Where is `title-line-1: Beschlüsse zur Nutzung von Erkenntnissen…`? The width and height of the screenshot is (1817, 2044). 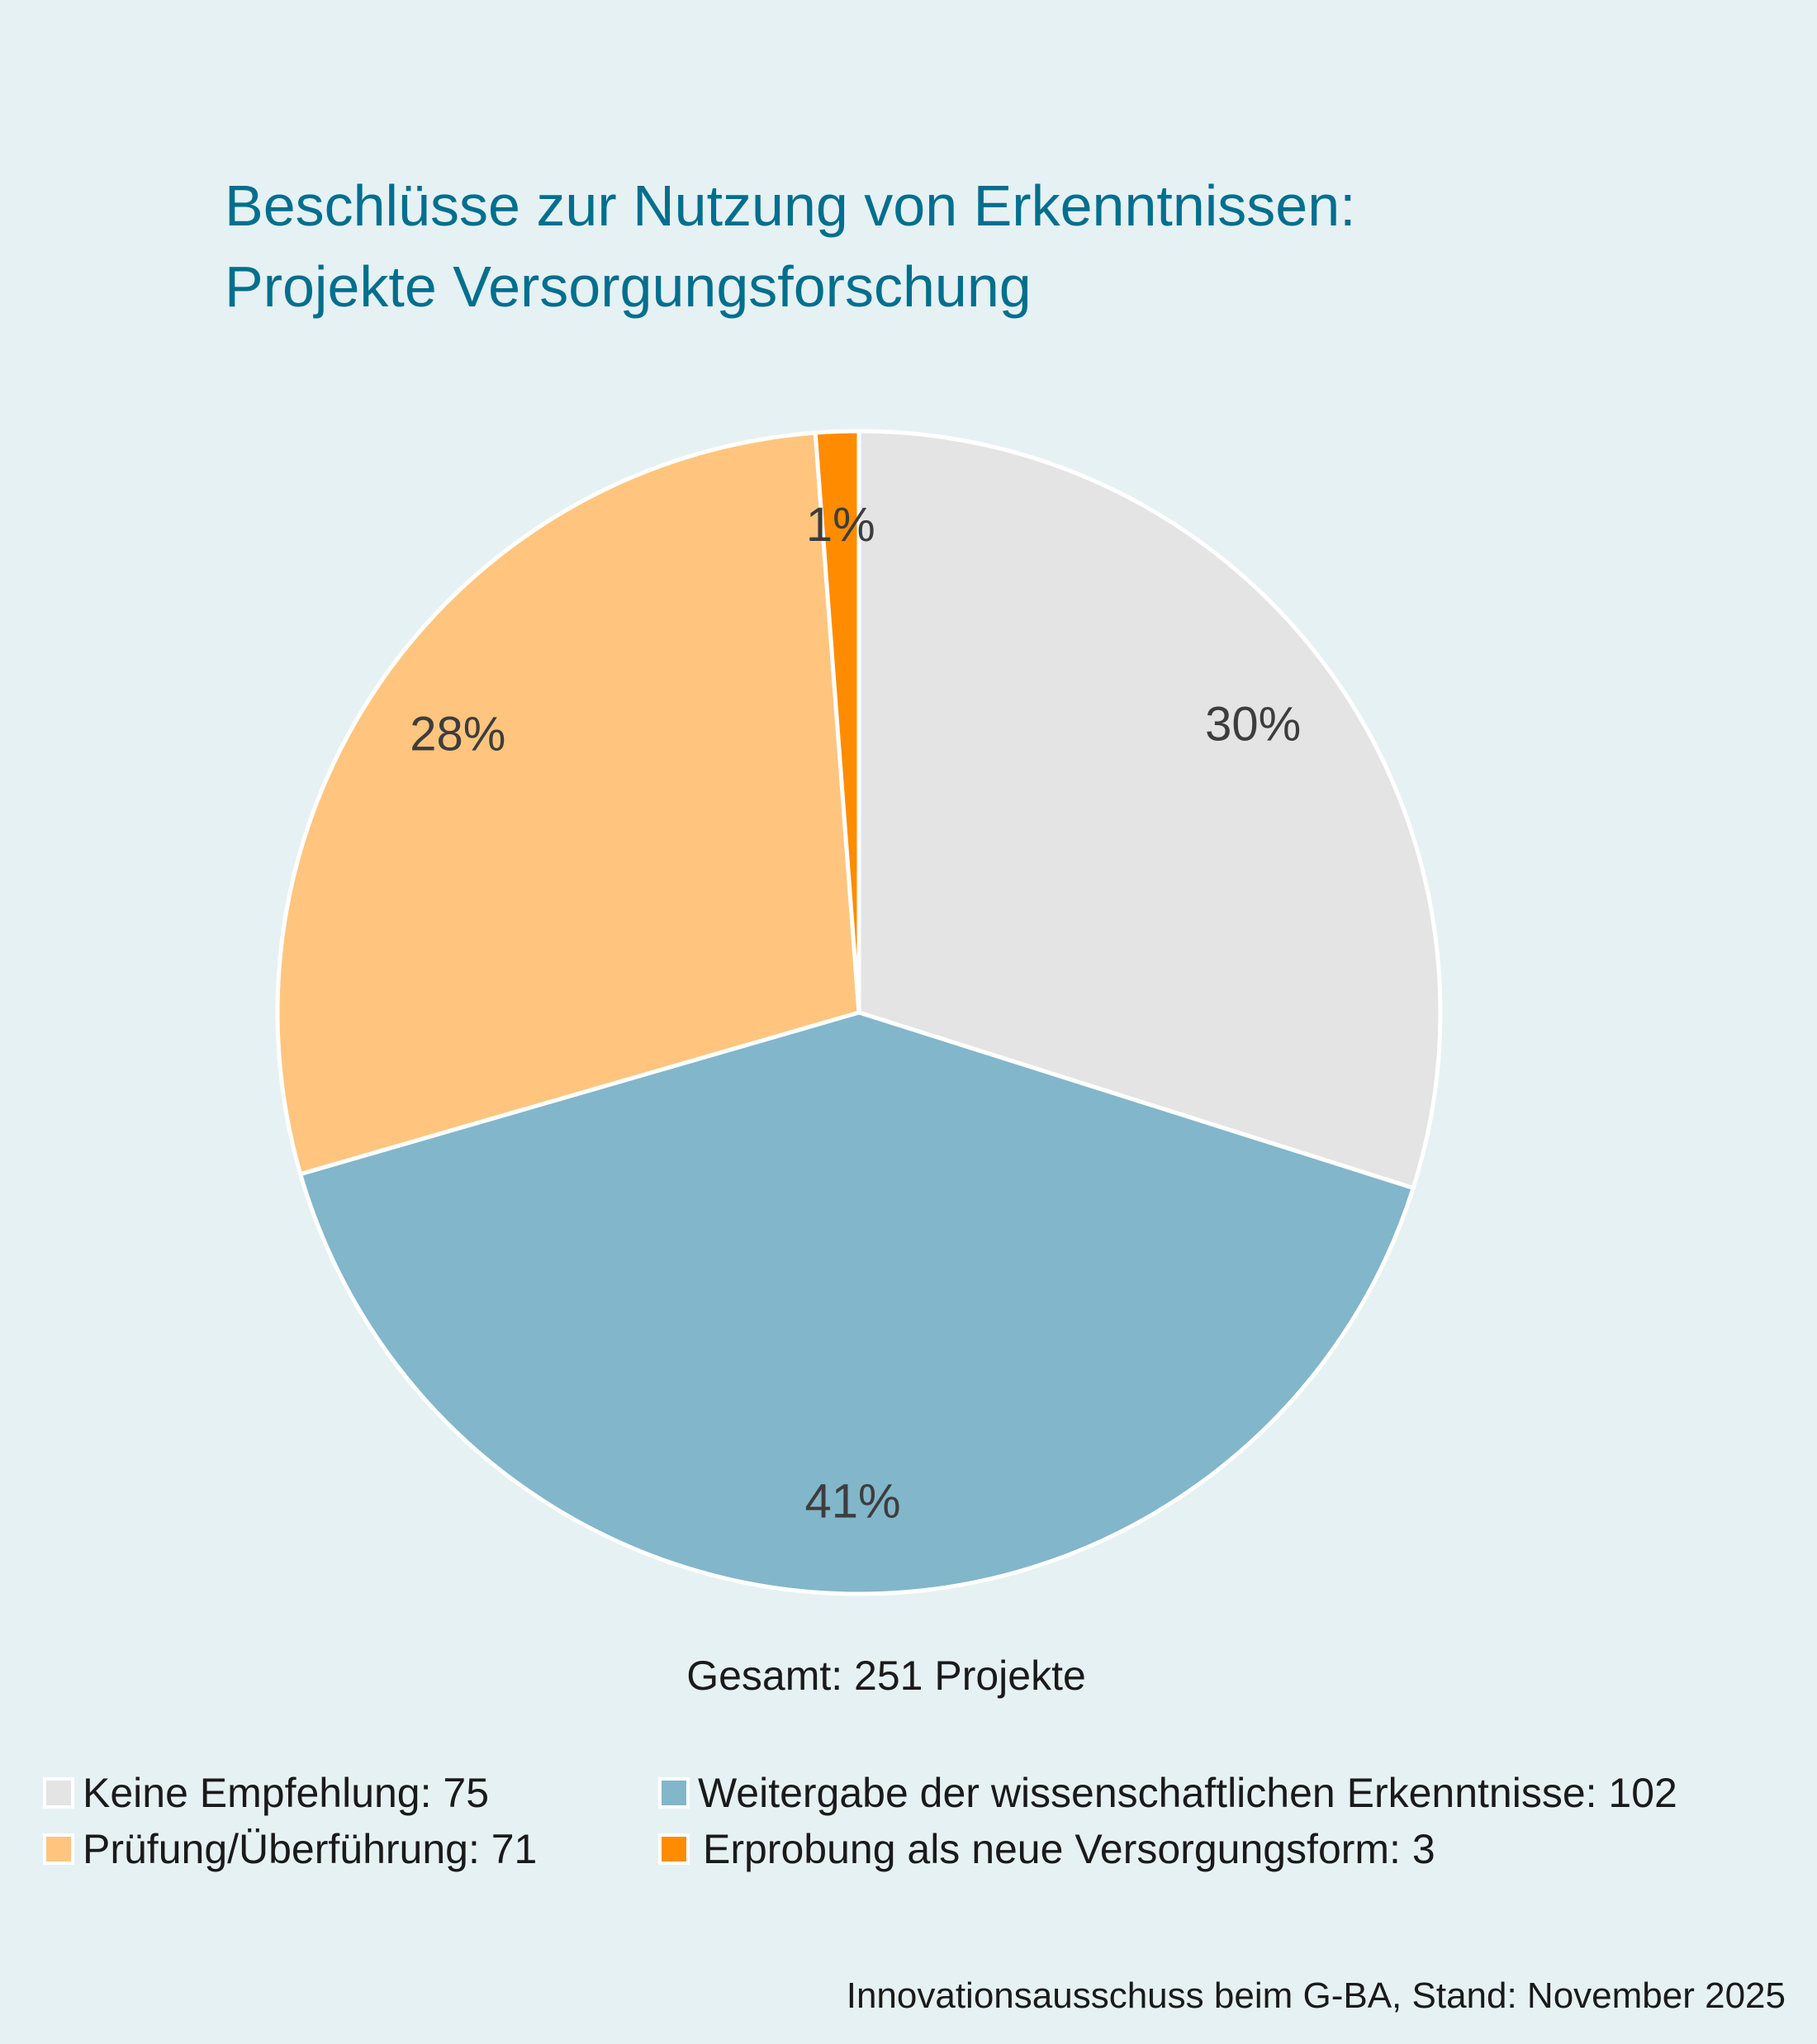
title-line-1: Beschlüsse zur Nutzung von Erkenntnissen… is located at coordinates (790, 205).